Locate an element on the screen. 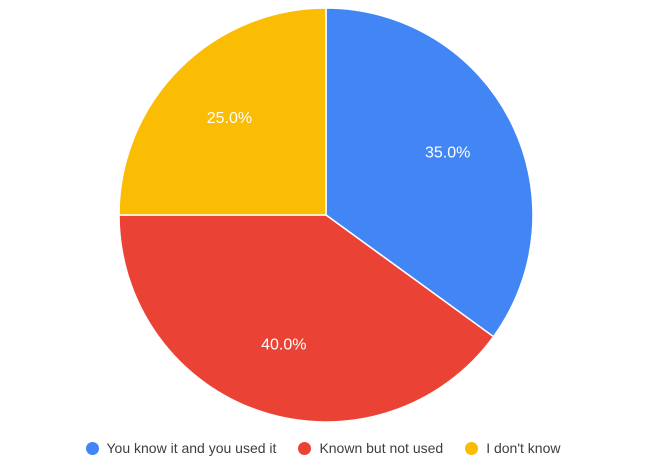 This screenshot has height=462, width=646. pie-label-known-but-not-used: 40.0% is located at coordinates (283, 344).